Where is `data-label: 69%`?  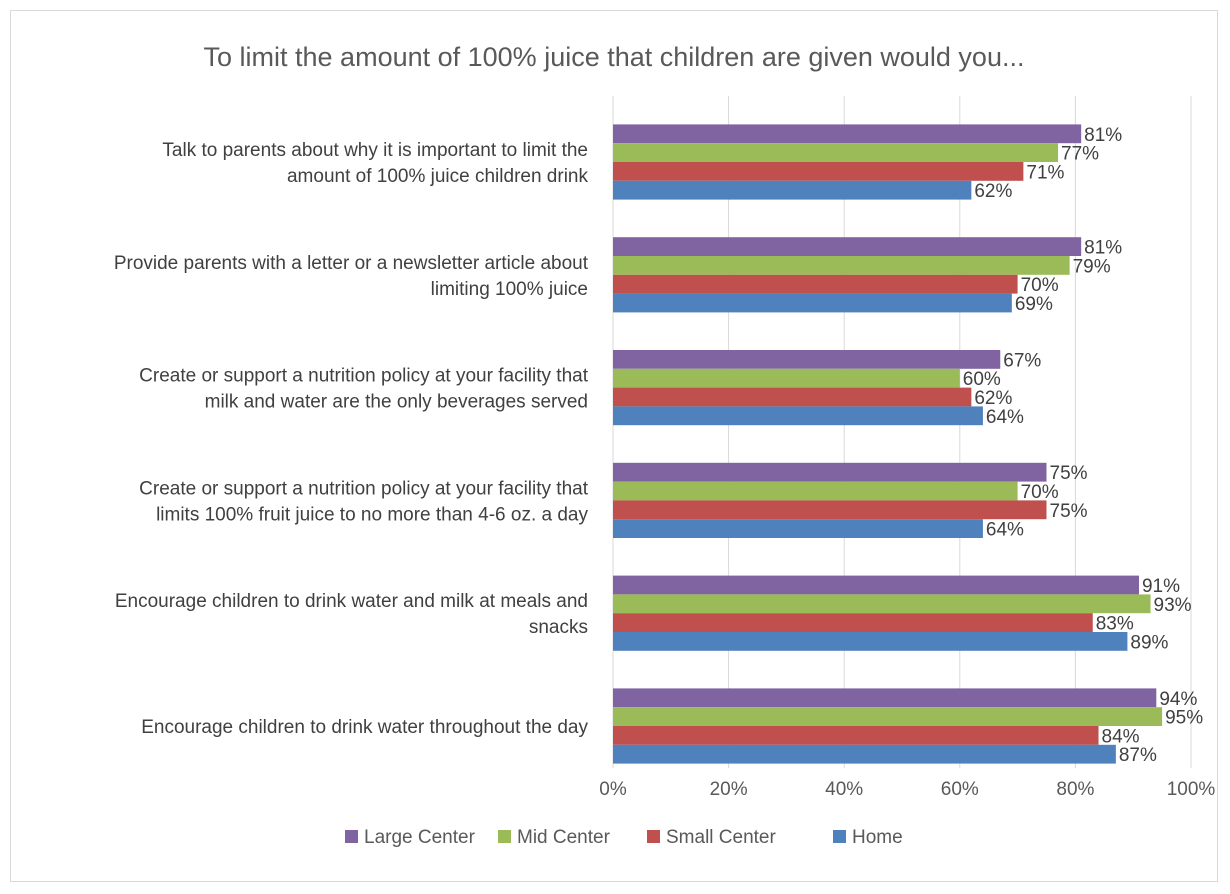
data-label: 69% is located at coordinates (1034, 304).